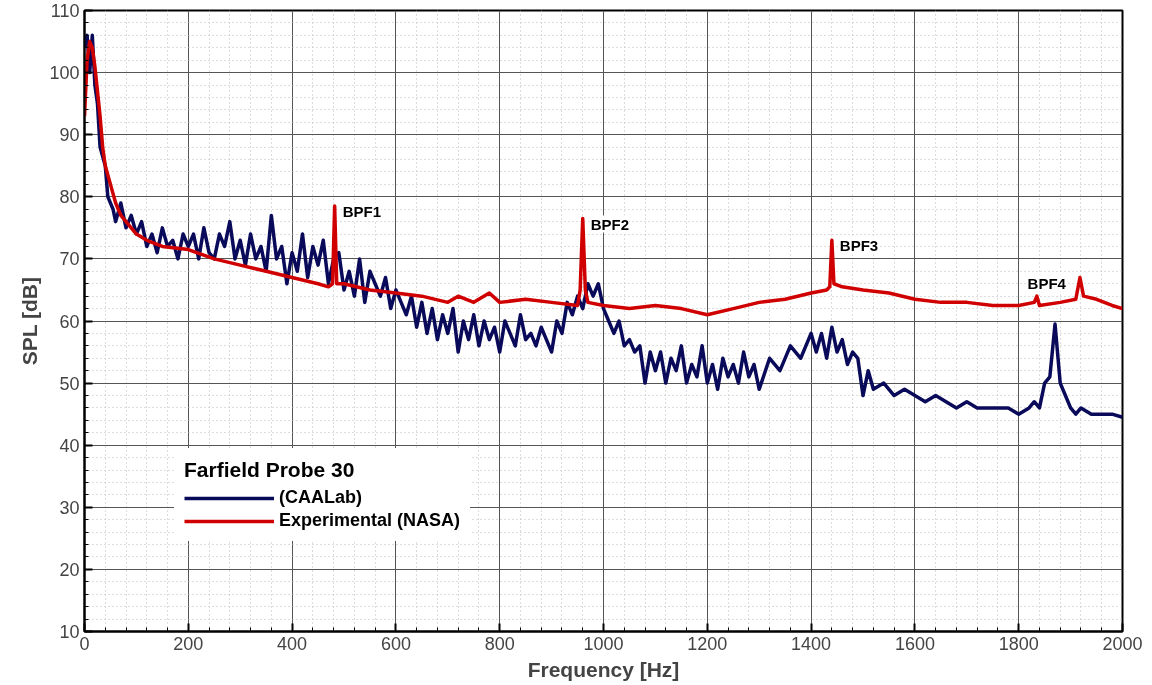 The width and height of the screenshot is (1152, 685). I want to click on annotation: BPF3, so click(859, 246).